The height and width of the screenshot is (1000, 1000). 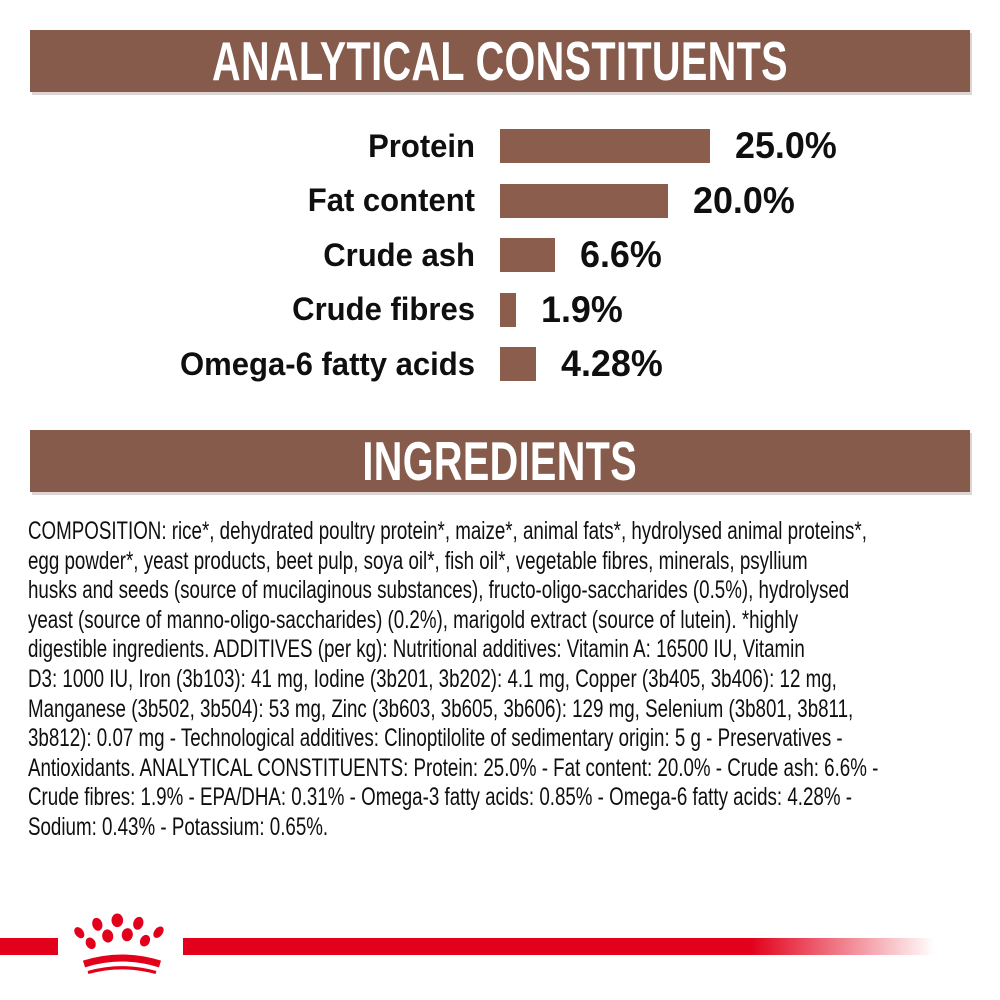 What do you see at coordinates (500, 946) in the screenshot?
I see `footer-red-band` at bounding box center [500, 946].